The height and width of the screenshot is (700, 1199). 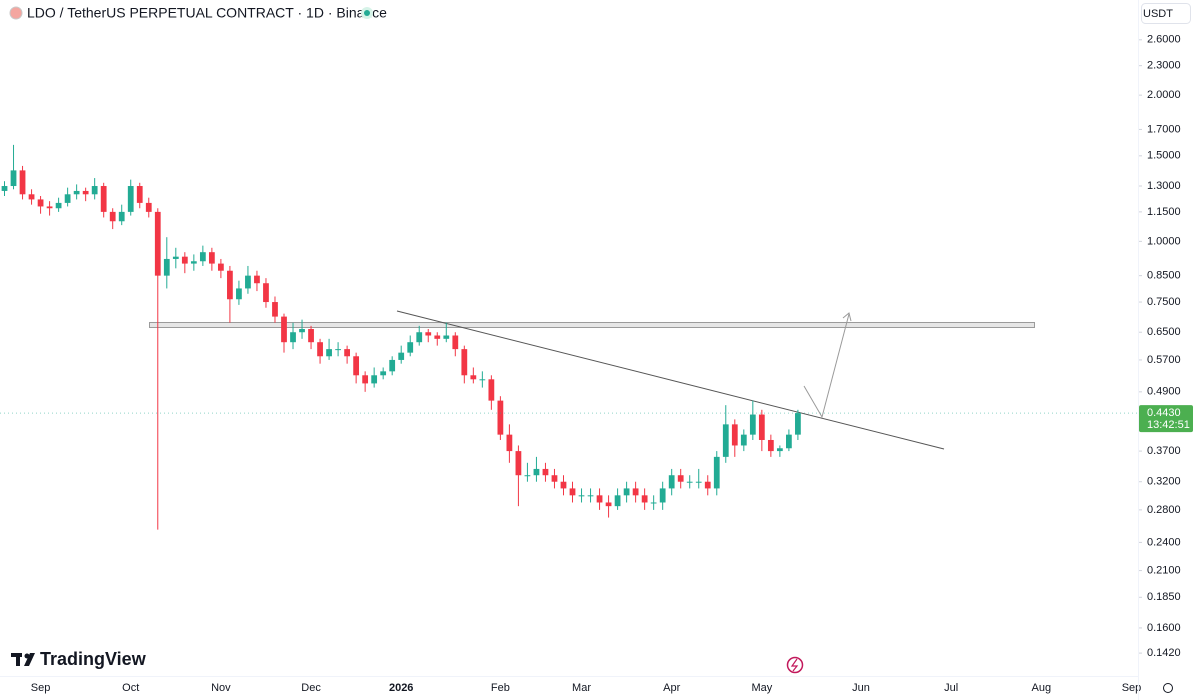 I want to click on x-tick-label: Nov, so click(x=221, y=688).